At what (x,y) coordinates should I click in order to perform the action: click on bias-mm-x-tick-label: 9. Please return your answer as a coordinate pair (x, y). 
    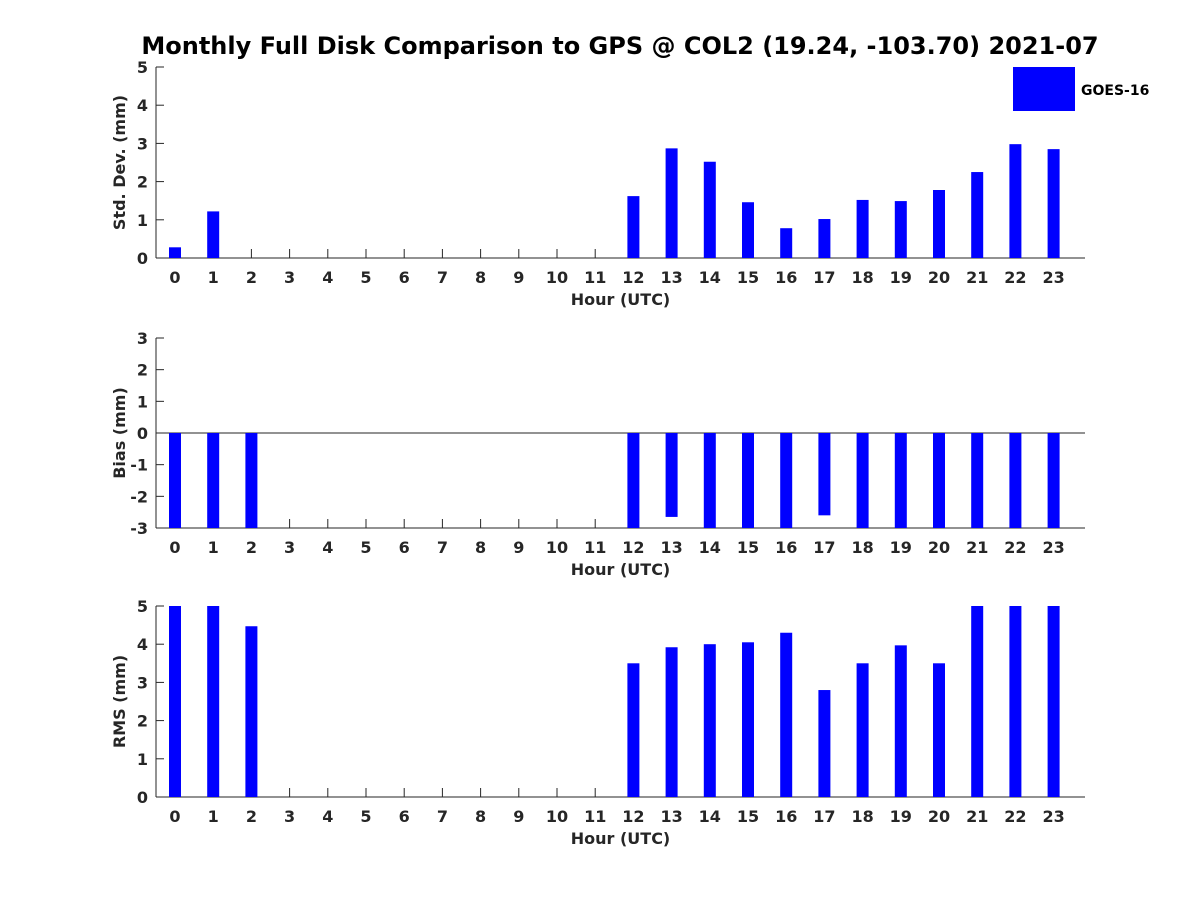
    Looking at the image, I should click on (518, 547).